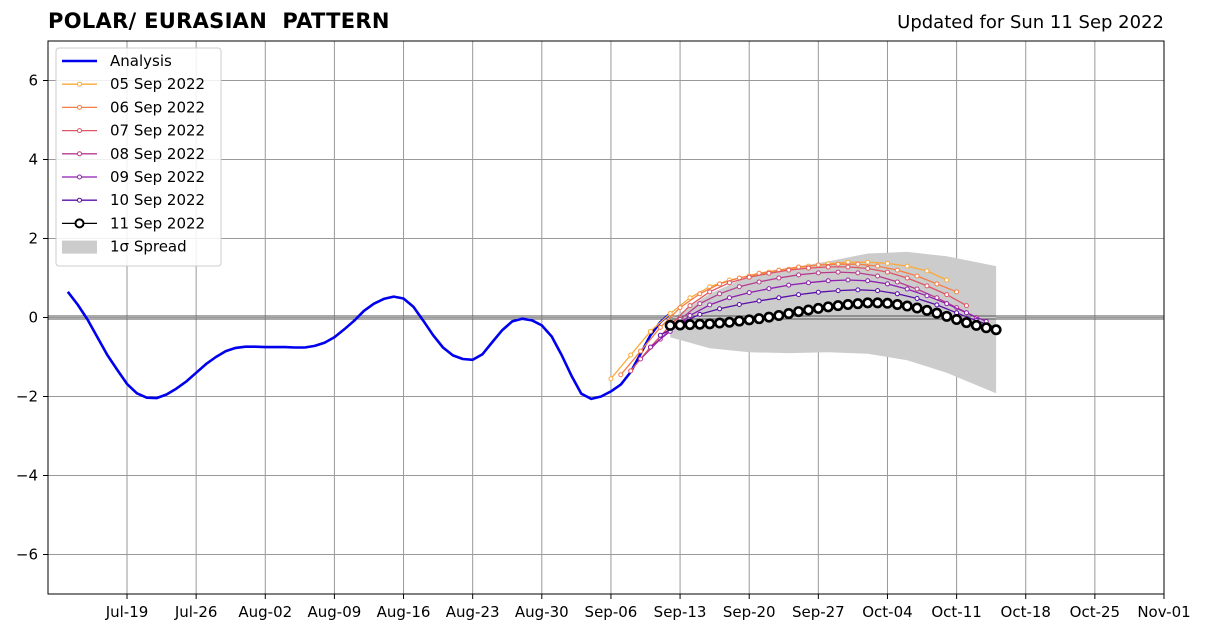 The image size is (1205, 633). I want to click on legend-label: 1σ Spread, so click(148, 247).